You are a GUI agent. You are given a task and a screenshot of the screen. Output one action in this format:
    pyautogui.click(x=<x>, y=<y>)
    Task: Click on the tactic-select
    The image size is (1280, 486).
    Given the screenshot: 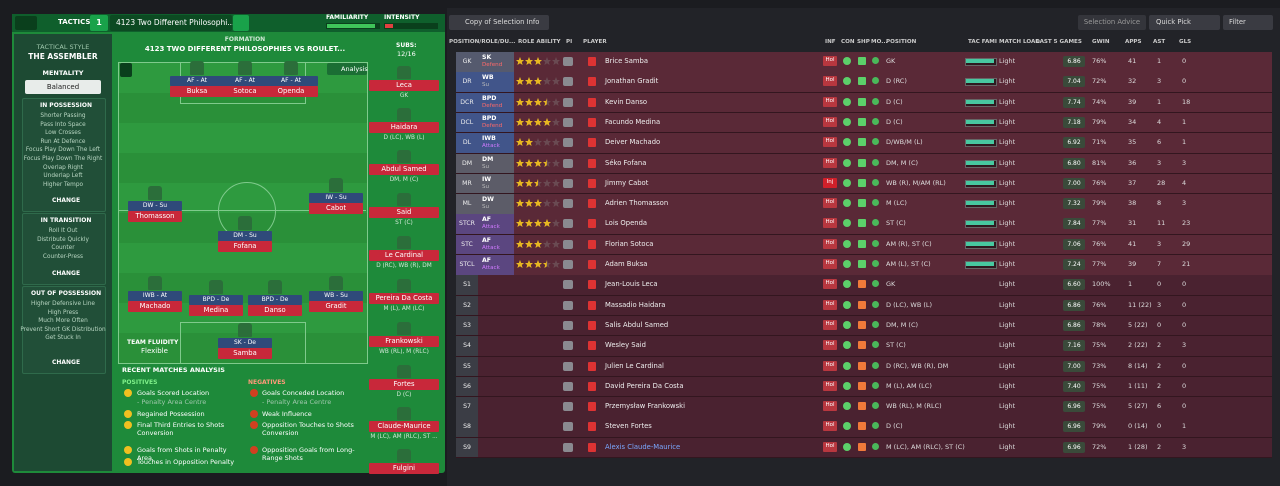 What is the action you would take?
    pyautogui.click(x=171, y=23)
    